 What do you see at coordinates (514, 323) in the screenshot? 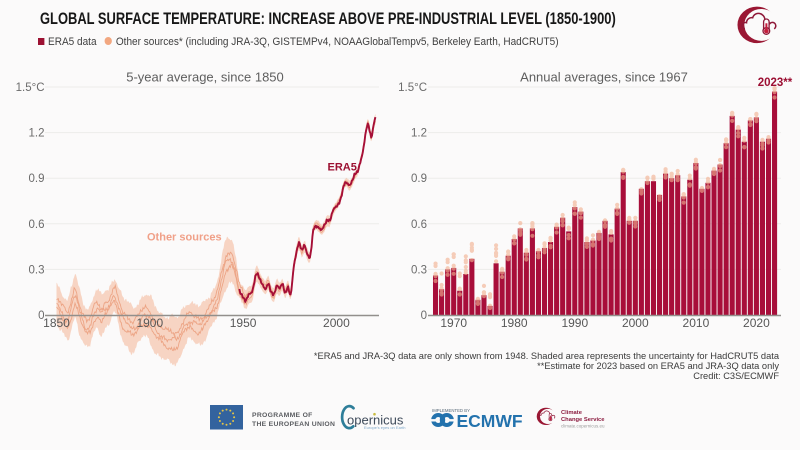
I see `svg-text: 1980` at bounding box center [514, 323].